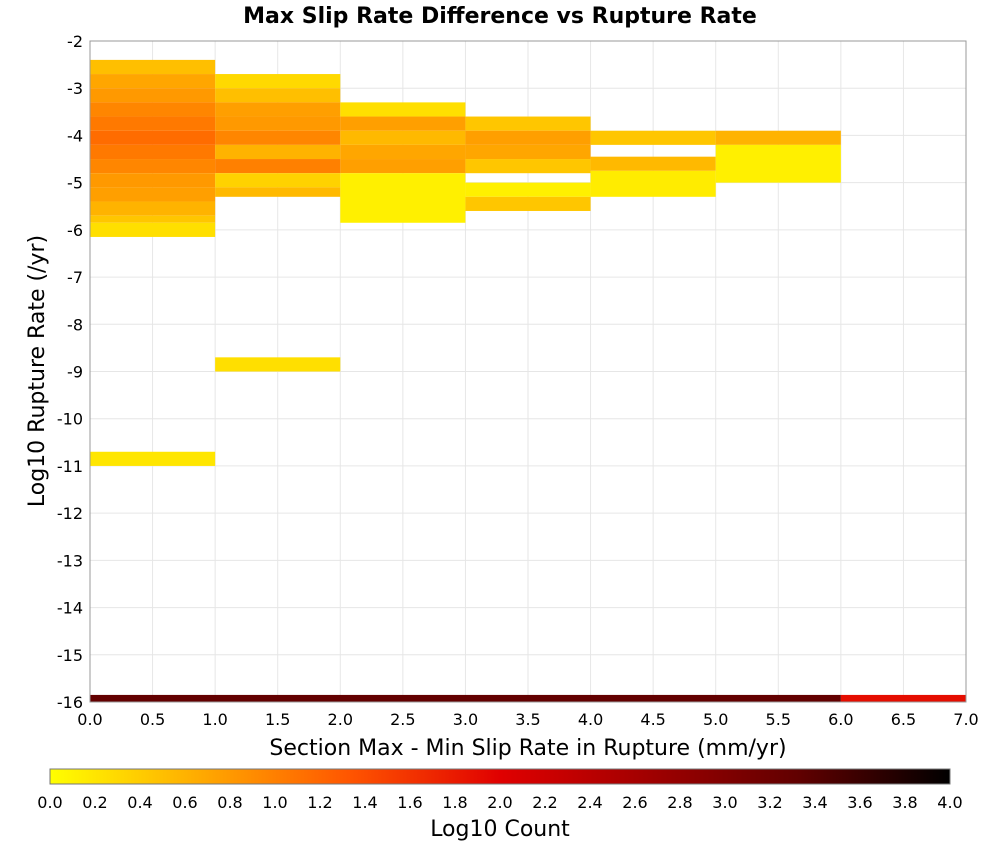  I want to click on y-tick-label: -2, so click(75, 41).